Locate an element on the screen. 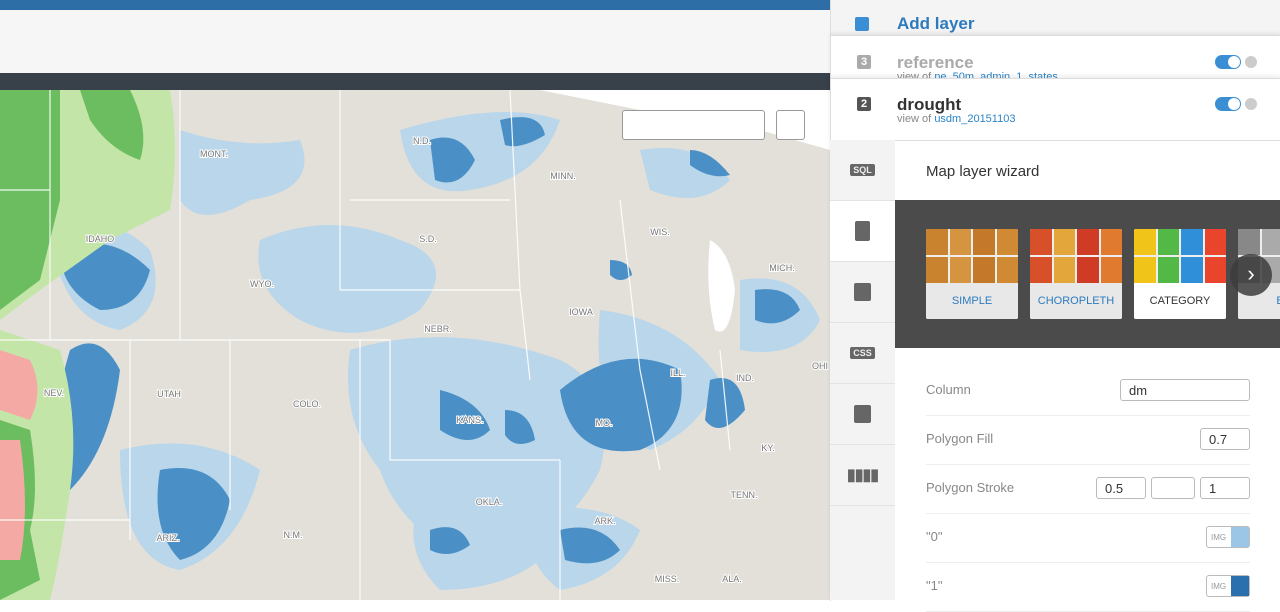 The height and width of the screenshot is (612, 1280). field-label: "0" is located at coordinates (934, 537).